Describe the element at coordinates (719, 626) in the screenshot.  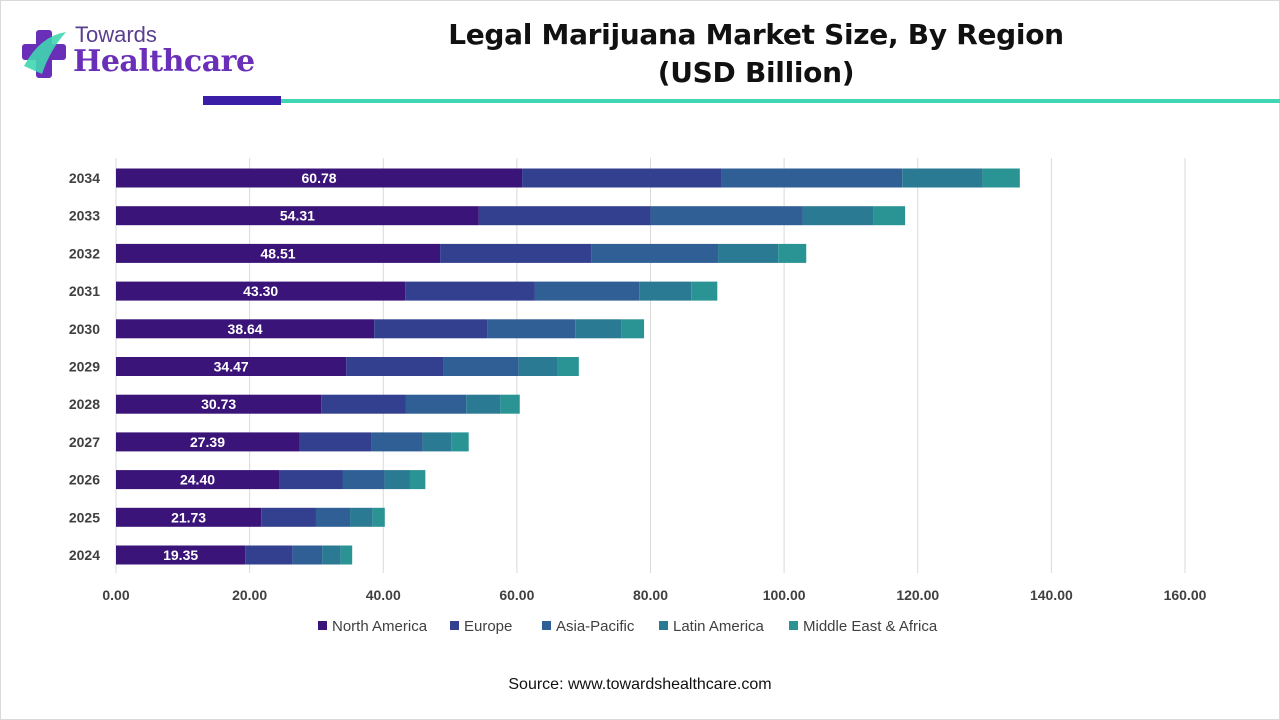
I see `legend-label: Latin America` at that location.